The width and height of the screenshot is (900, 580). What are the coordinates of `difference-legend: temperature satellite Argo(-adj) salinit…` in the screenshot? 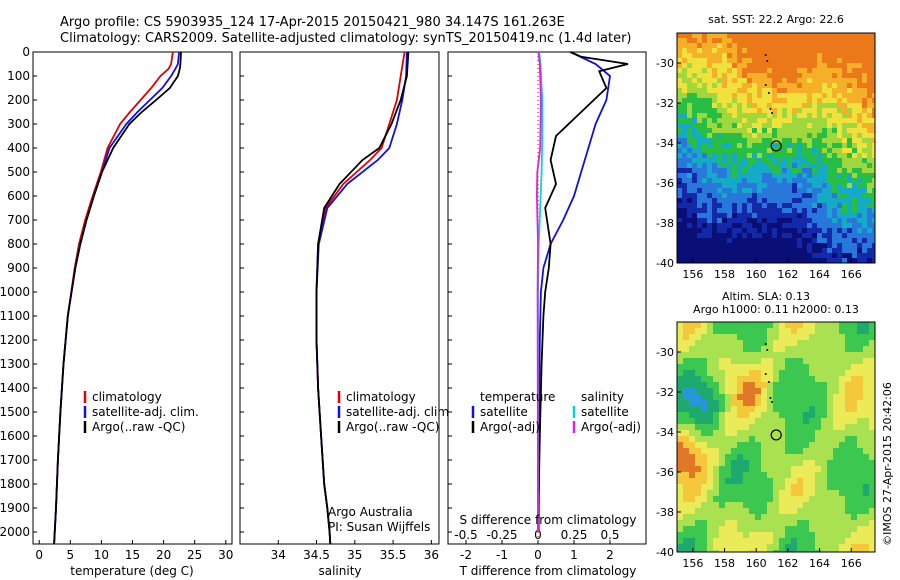 It's located at (556, 412).